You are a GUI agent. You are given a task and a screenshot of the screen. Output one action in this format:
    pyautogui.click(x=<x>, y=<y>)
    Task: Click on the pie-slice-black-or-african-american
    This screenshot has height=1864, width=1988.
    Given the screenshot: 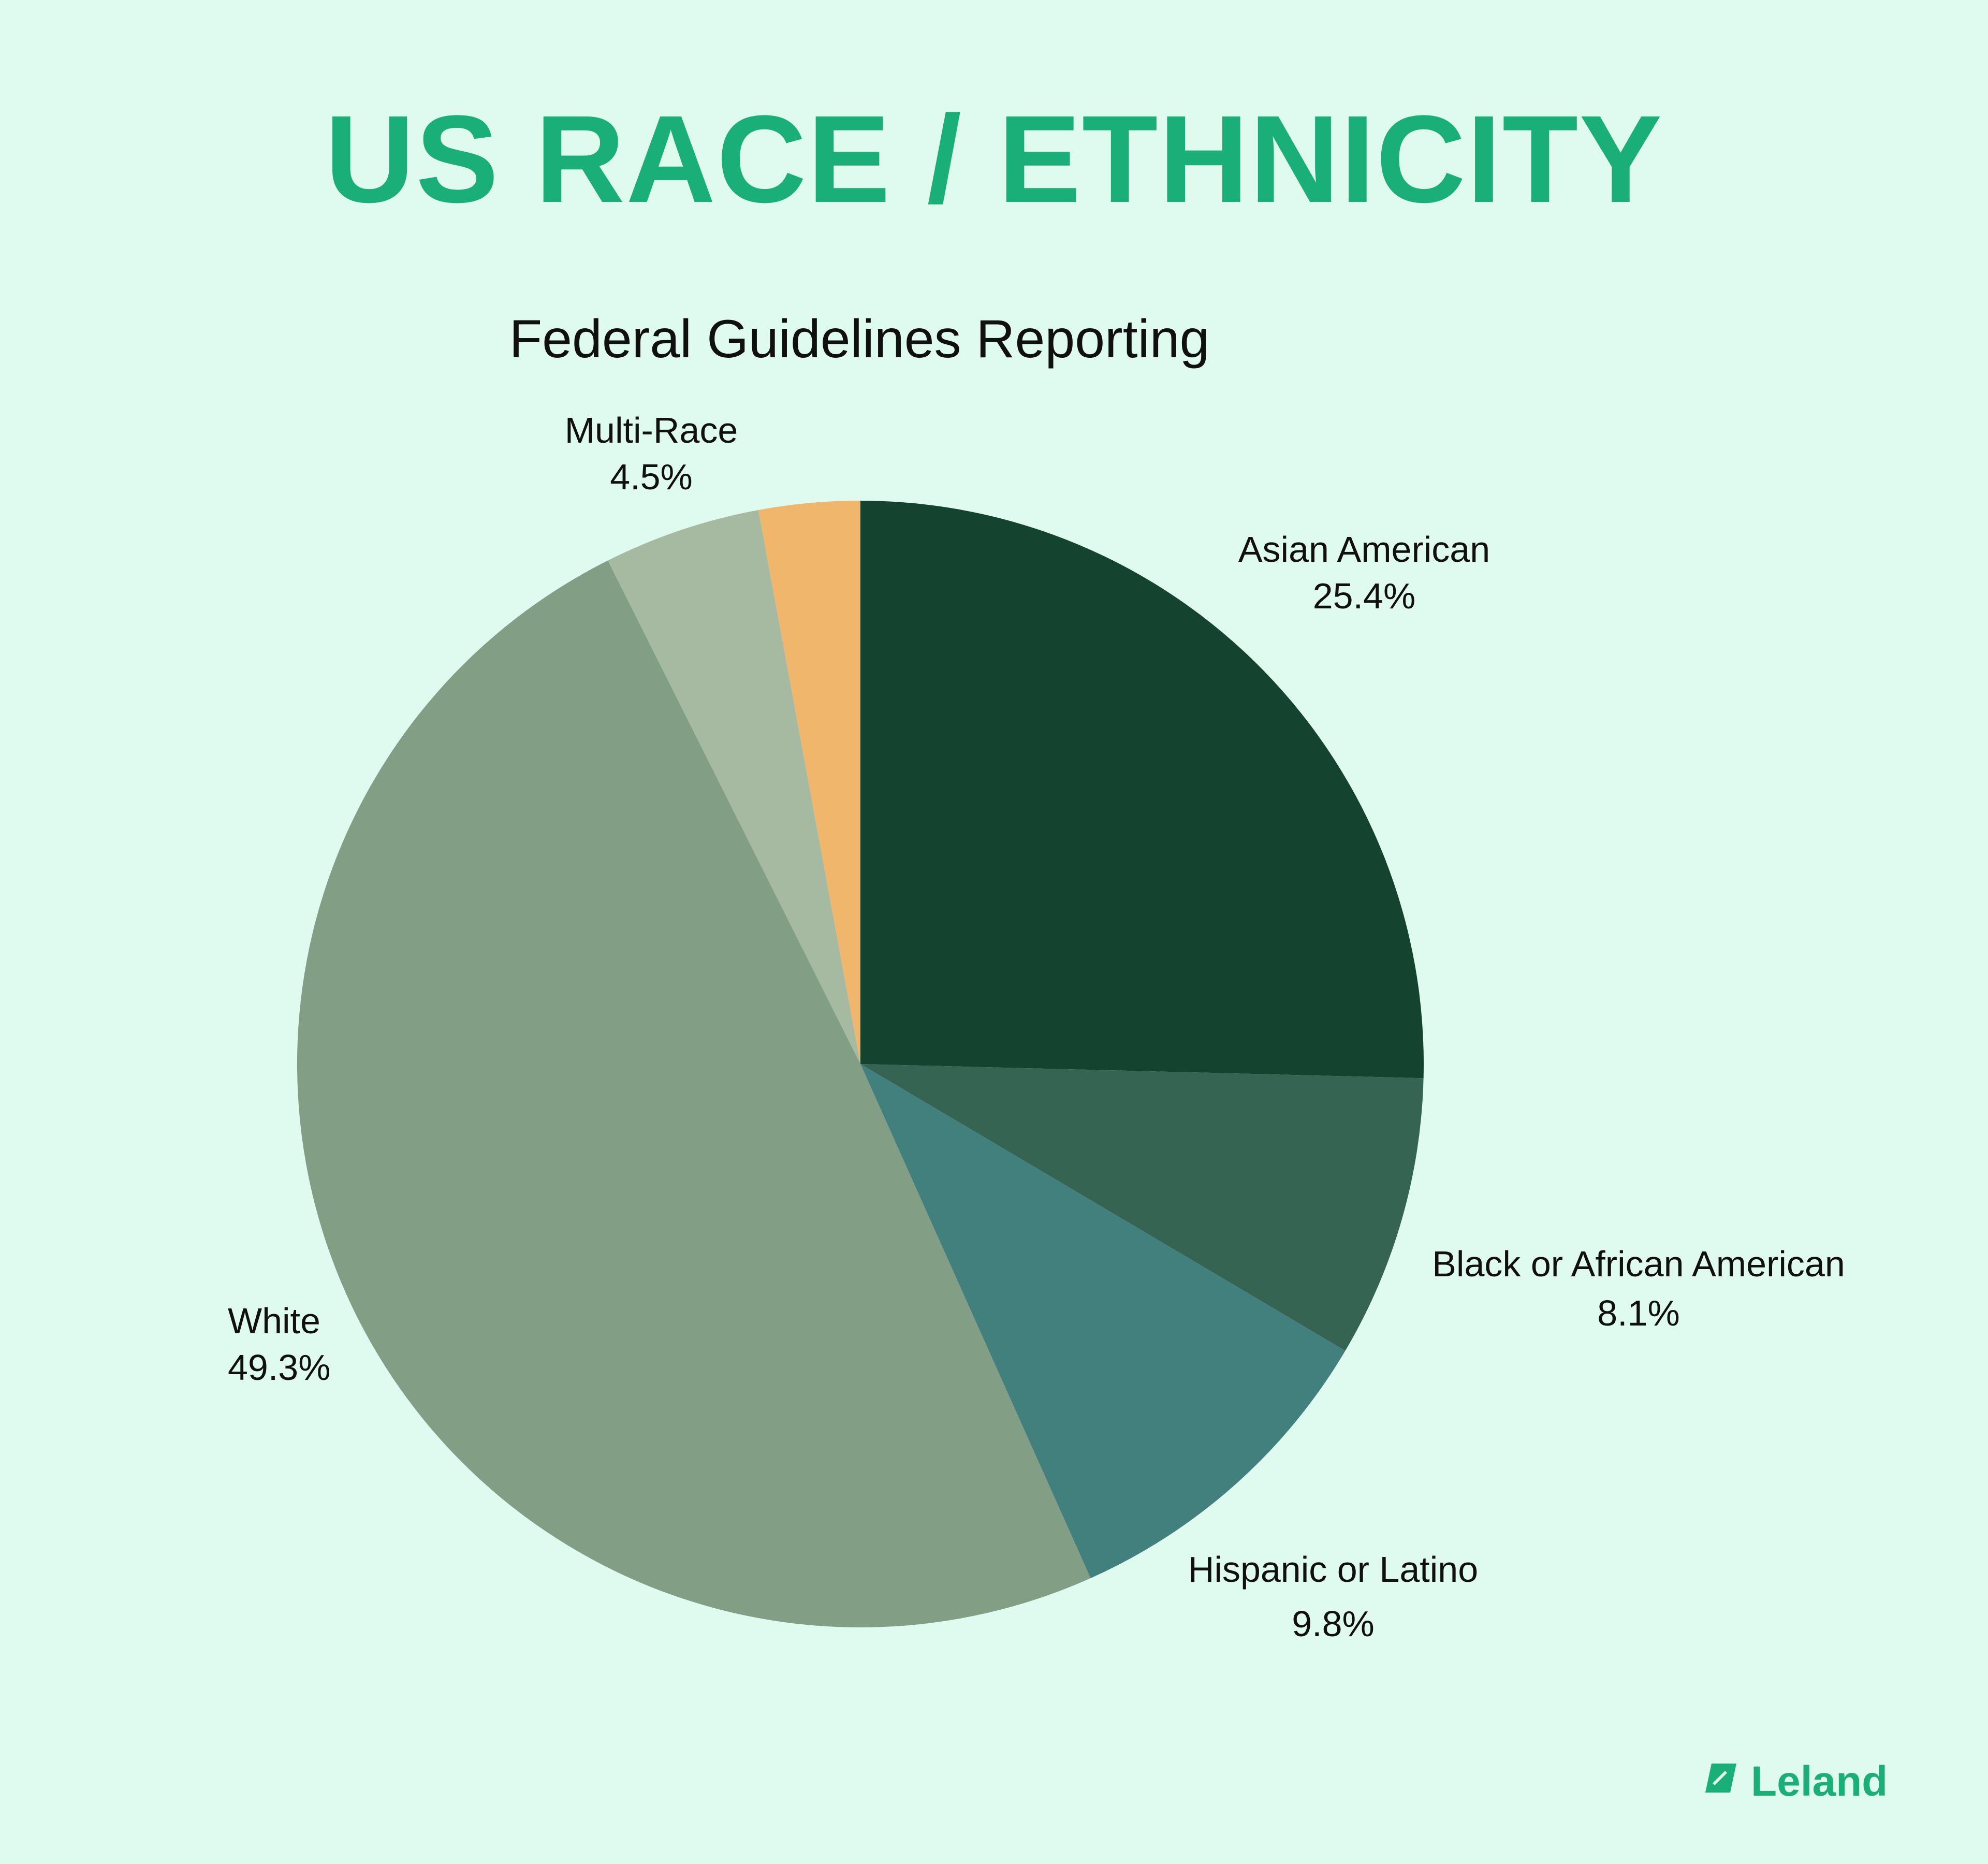 What is the action you would take?
    pyautogui.click(x=1142, y=1207)
    